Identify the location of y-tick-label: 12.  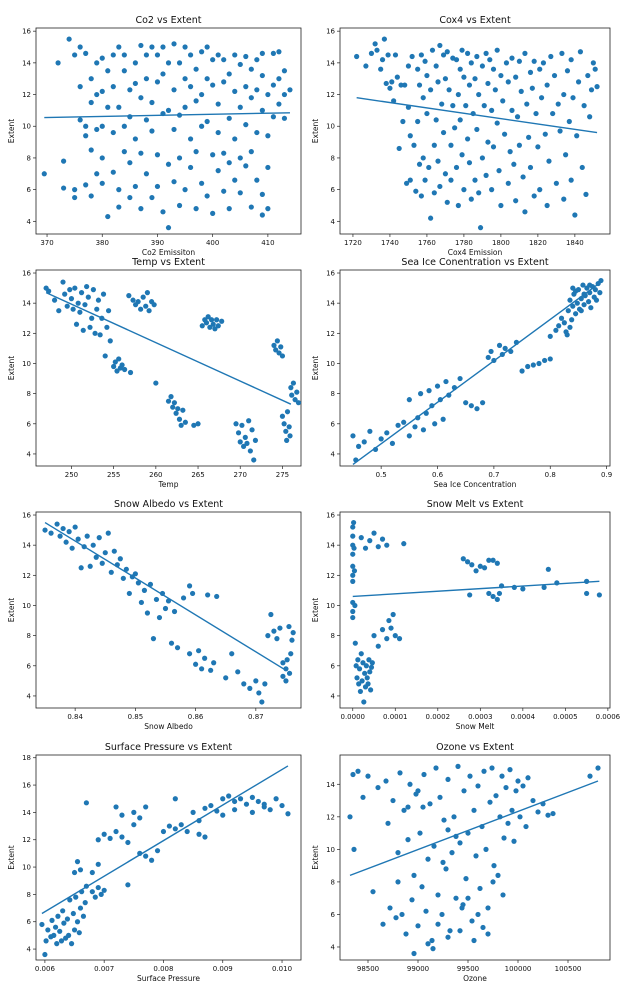
(330, 334).